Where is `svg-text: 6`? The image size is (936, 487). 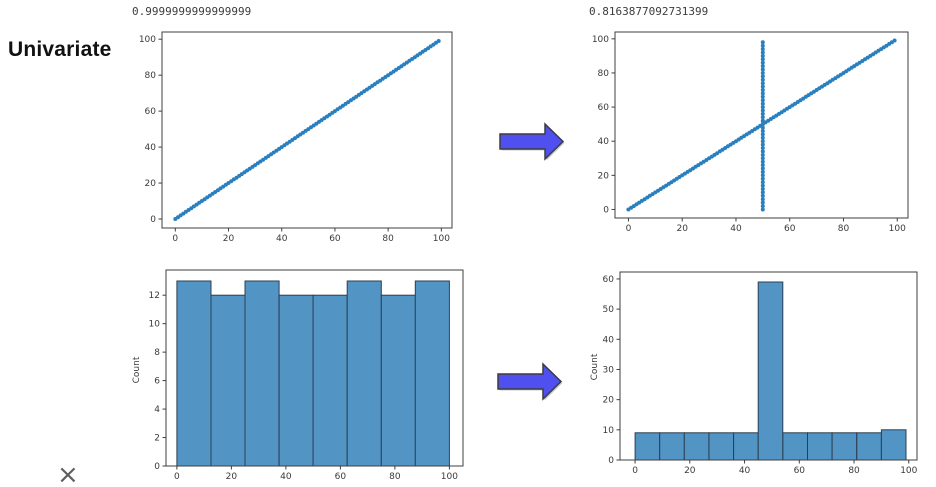 svg-text: 6 is located at coordinates (157, 382).